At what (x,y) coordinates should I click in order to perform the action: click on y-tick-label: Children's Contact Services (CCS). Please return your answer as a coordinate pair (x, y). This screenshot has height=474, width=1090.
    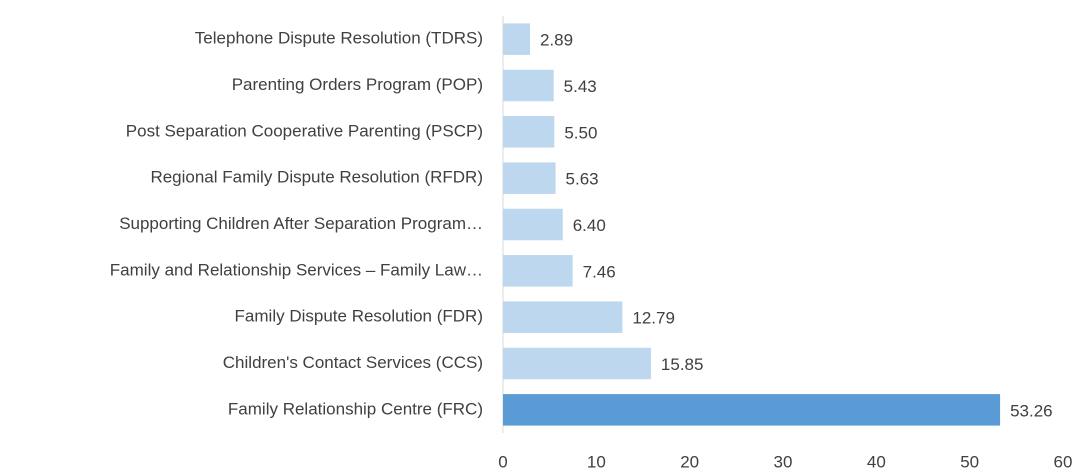
    Looking at the image, I should click on (353, 362).